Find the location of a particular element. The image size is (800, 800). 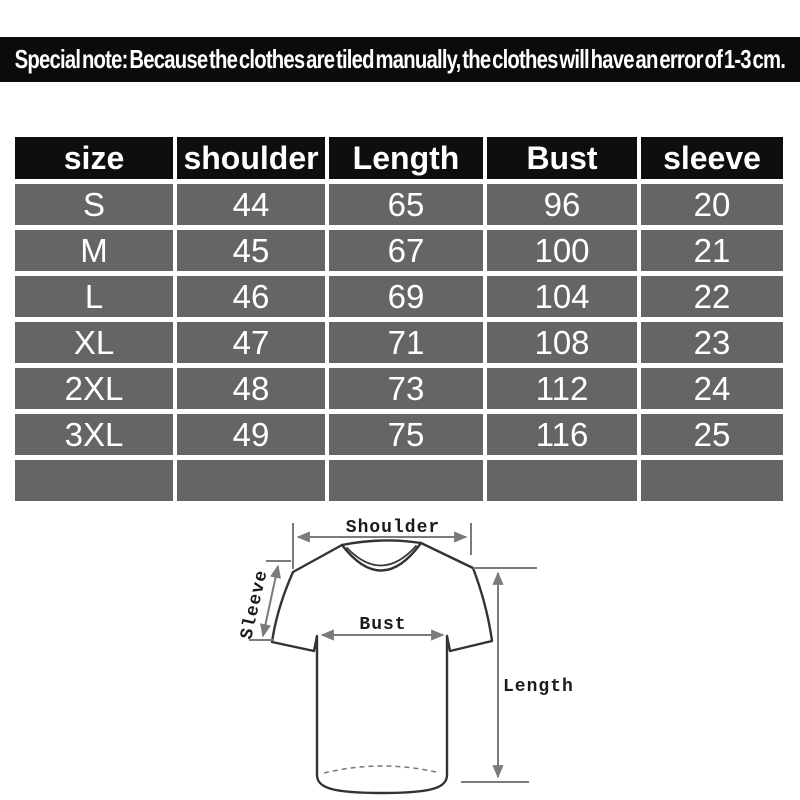

sleeve-label: Sleeve is located at coordinates (254, 604).